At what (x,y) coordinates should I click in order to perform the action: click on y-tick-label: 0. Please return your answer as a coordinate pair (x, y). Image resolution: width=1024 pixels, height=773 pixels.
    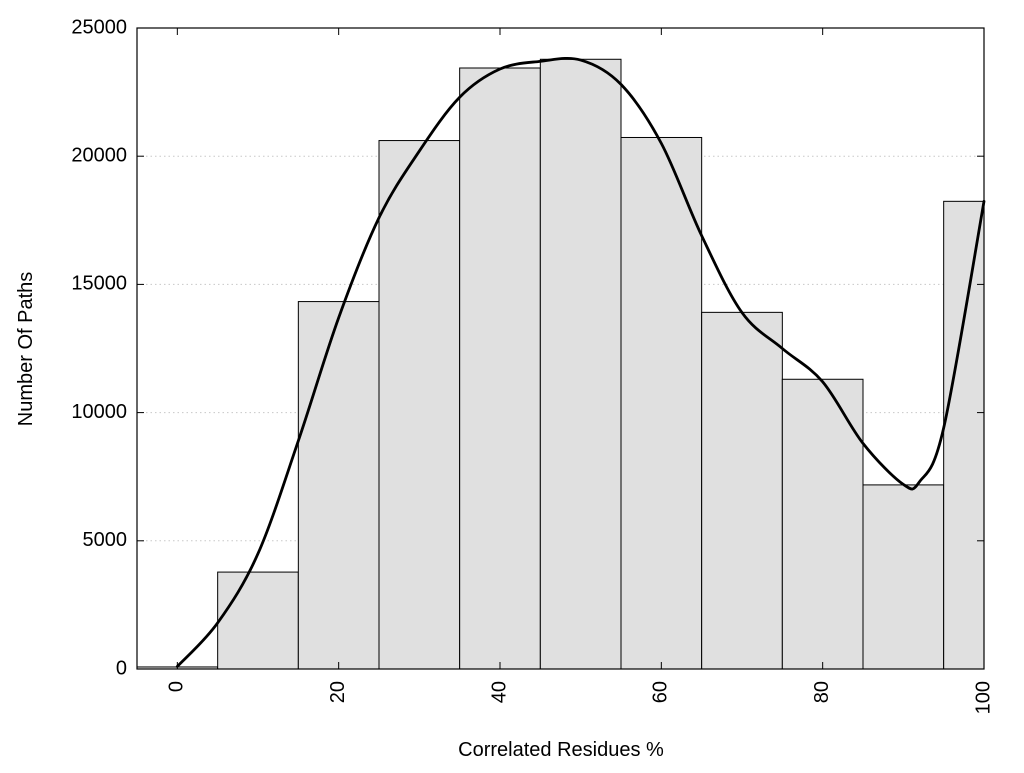
    Looking at the image, I should click on (121, 668).